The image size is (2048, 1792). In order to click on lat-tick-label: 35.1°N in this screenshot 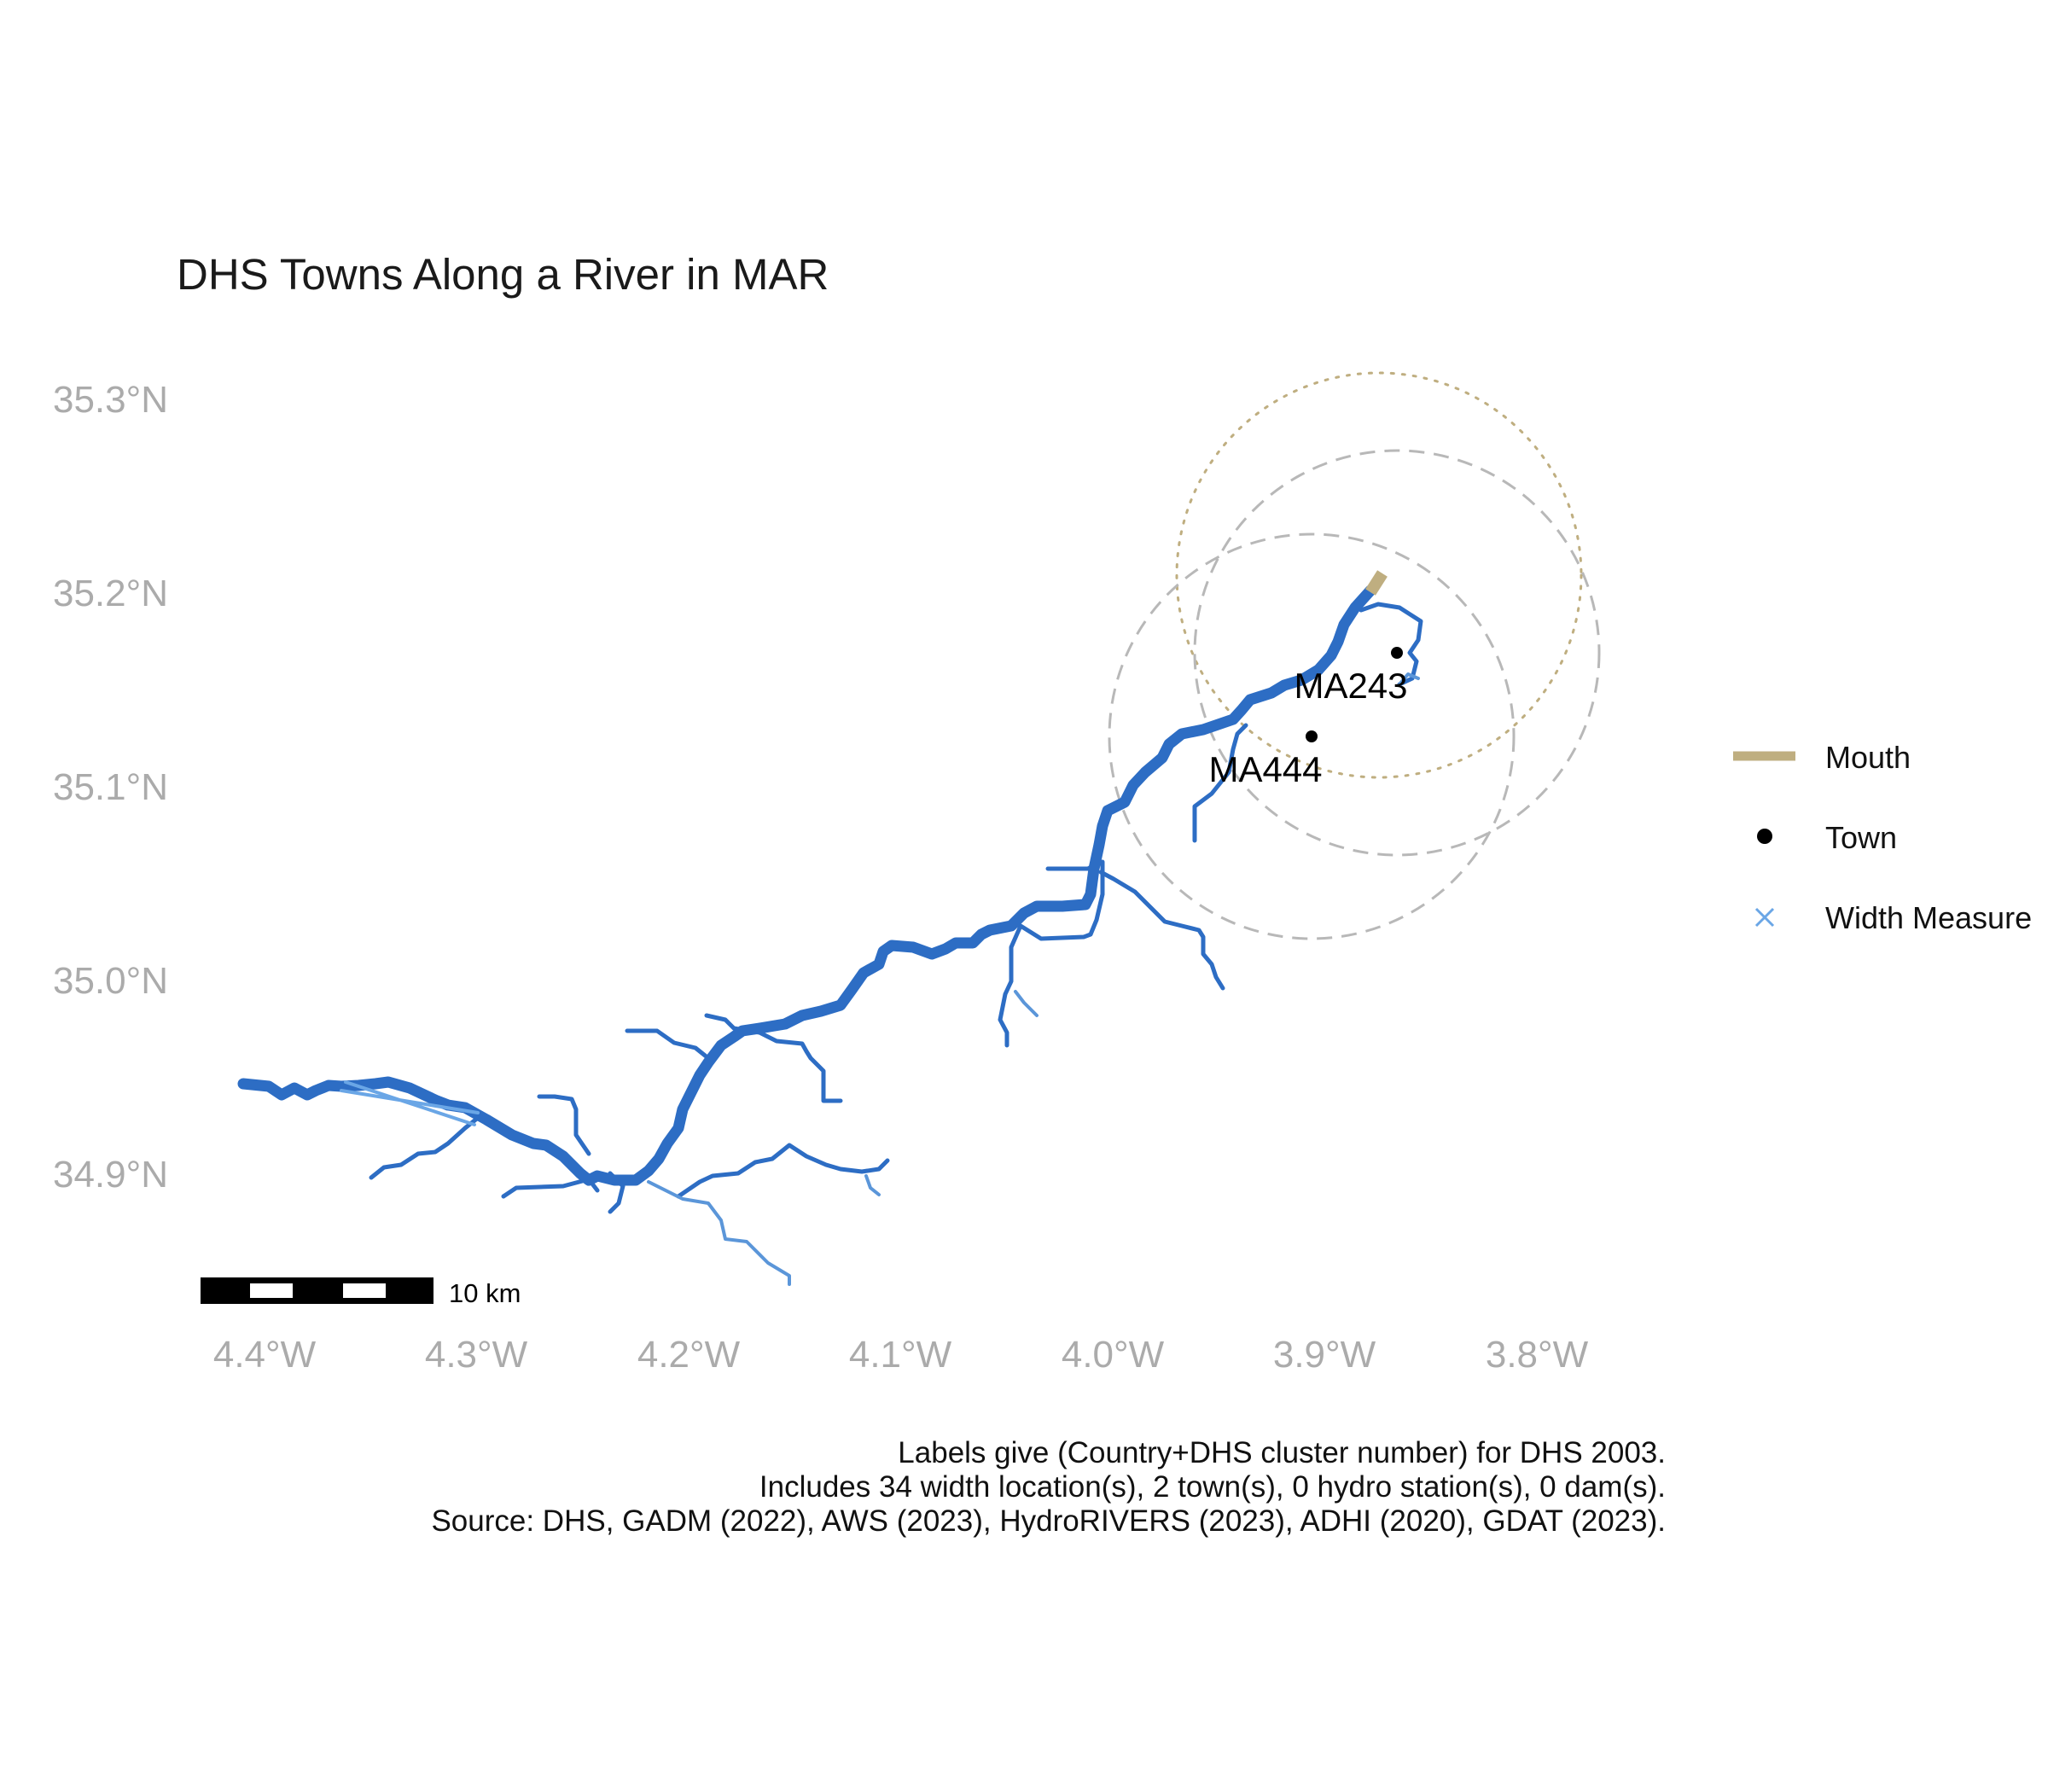, I will do `click(110, 787)`.